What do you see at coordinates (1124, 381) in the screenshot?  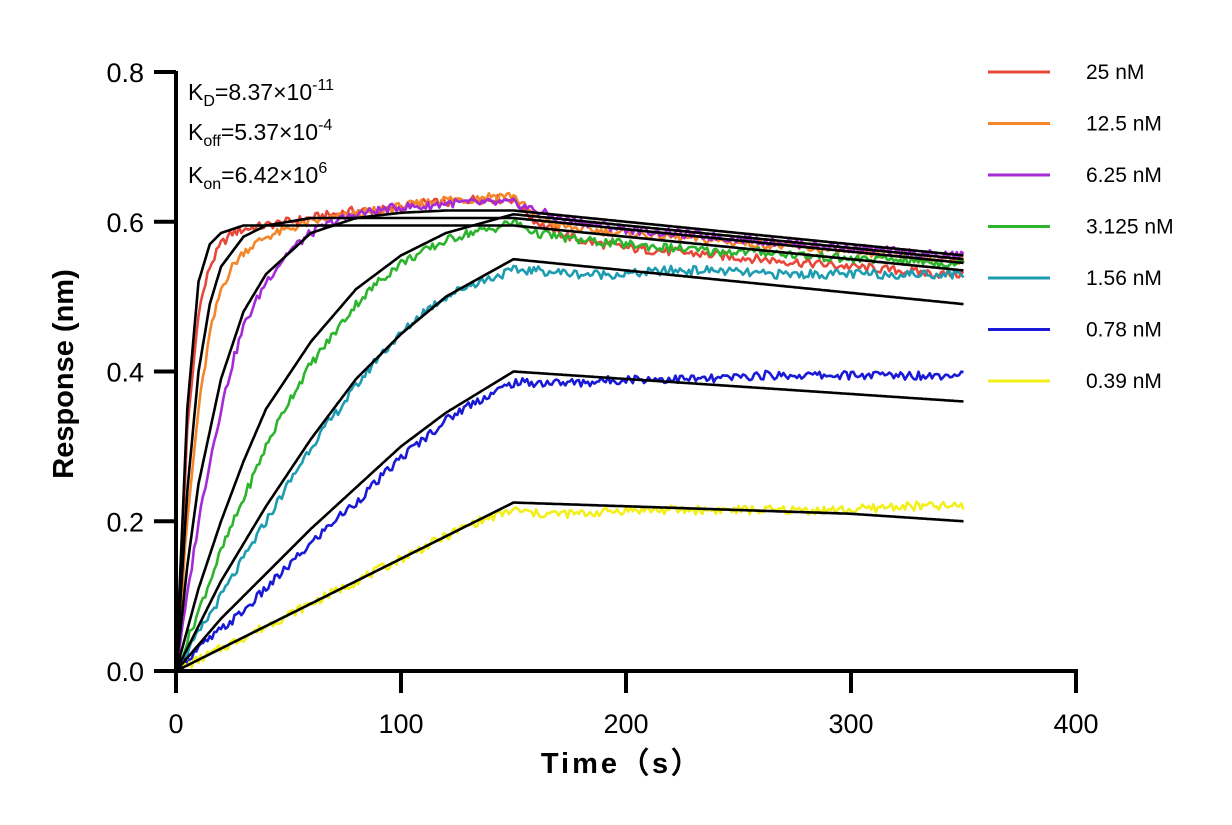 I see `legend-label: 0.39 nM` at bounding box center [1124, 381].